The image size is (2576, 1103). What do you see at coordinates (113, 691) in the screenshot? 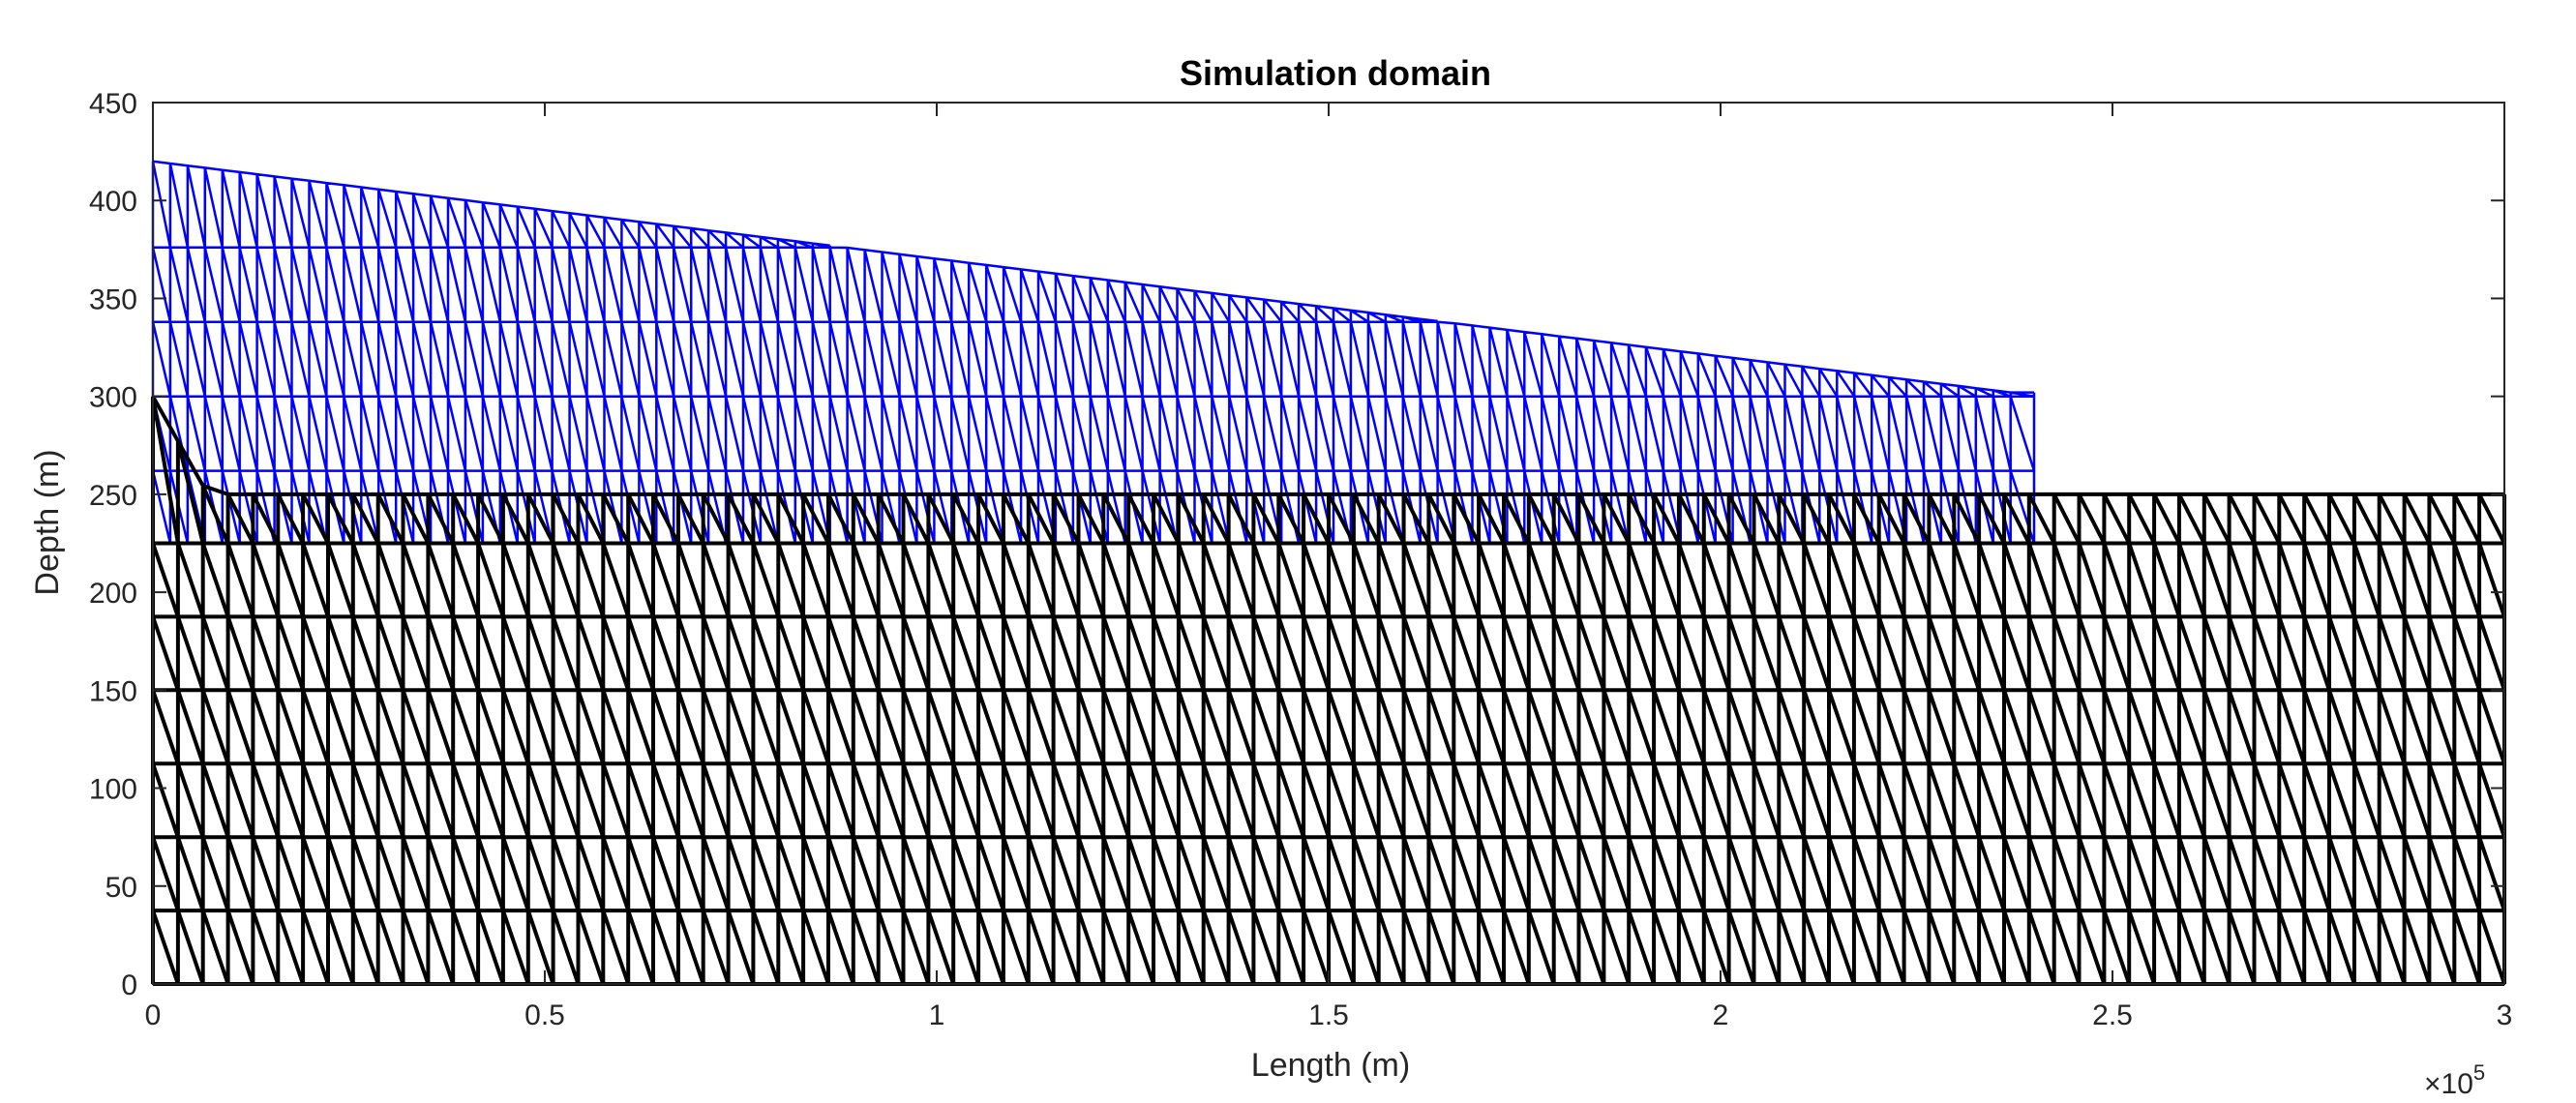
I see `y-tick-label: 150` at bounding box center [113, 691].